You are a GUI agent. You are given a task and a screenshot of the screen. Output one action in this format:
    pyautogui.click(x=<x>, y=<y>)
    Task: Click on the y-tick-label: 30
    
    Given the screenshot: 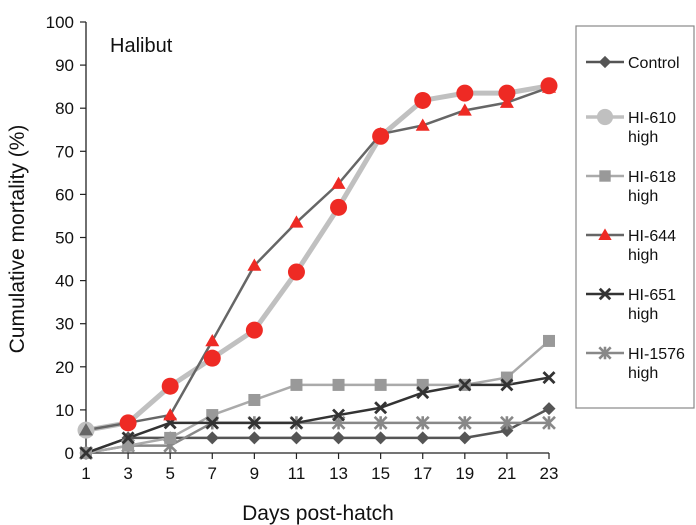 What is the action you would take?
    pyautogui.click(x=64, y=324)
    